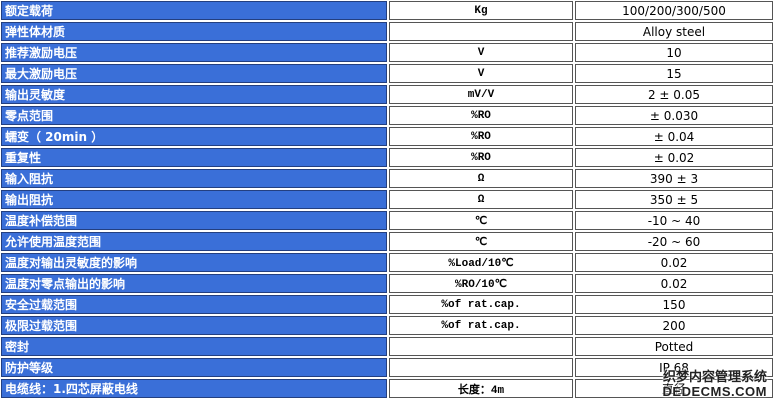  Describe the element at coordinates (674, 199) in the screenshot. I see `value: 350 ± 5` at that location.